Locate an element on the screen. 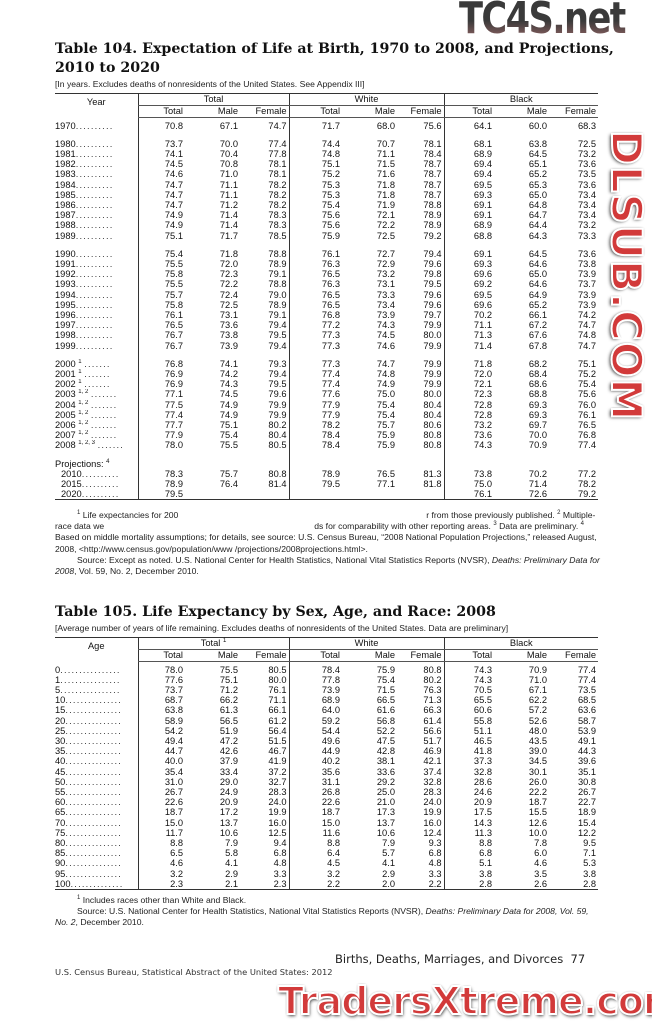 The height and width of the screenshot is (1024, 652). value-cell: 3.8 is located at coordinates (590, 873).